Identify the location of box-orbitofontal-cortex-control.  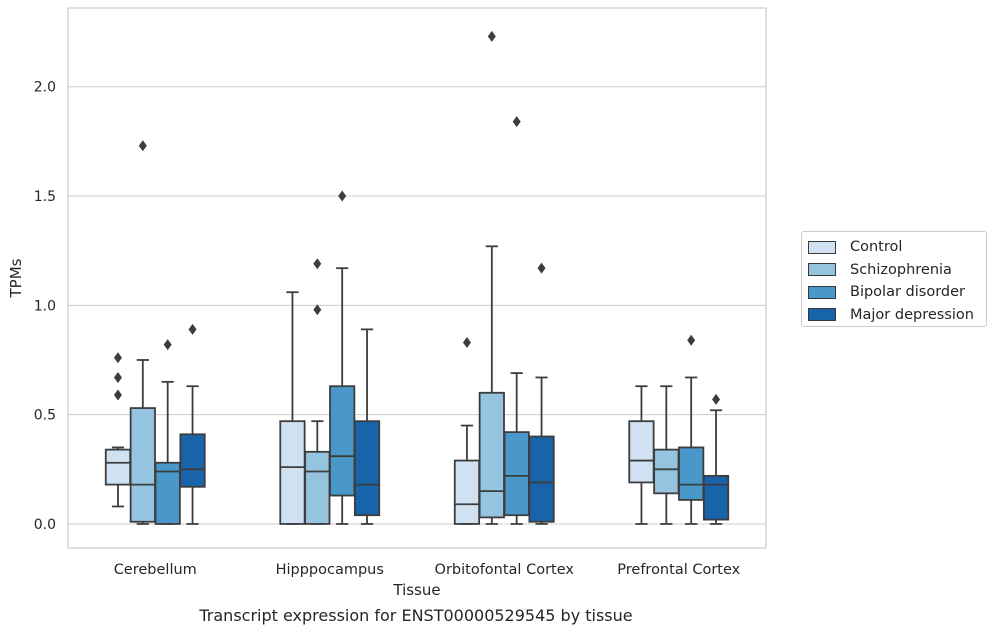
(467, 430).